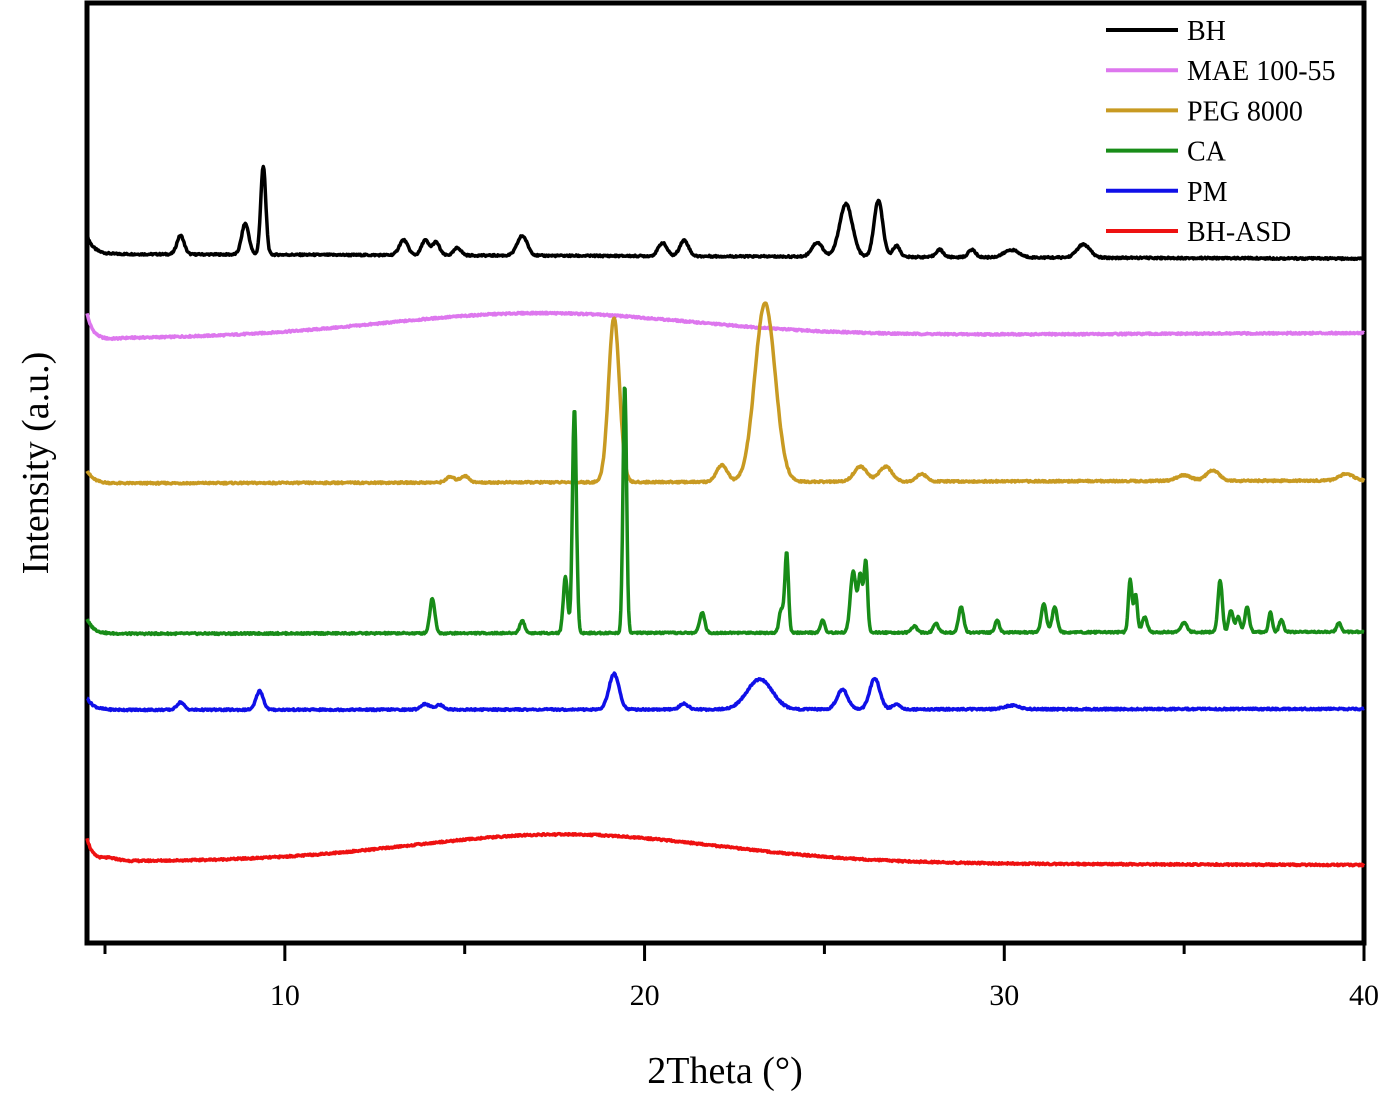 The width and height of the screenshot is (1387, 1103). I want to click on legend-label: CA, so click(1207, 152).